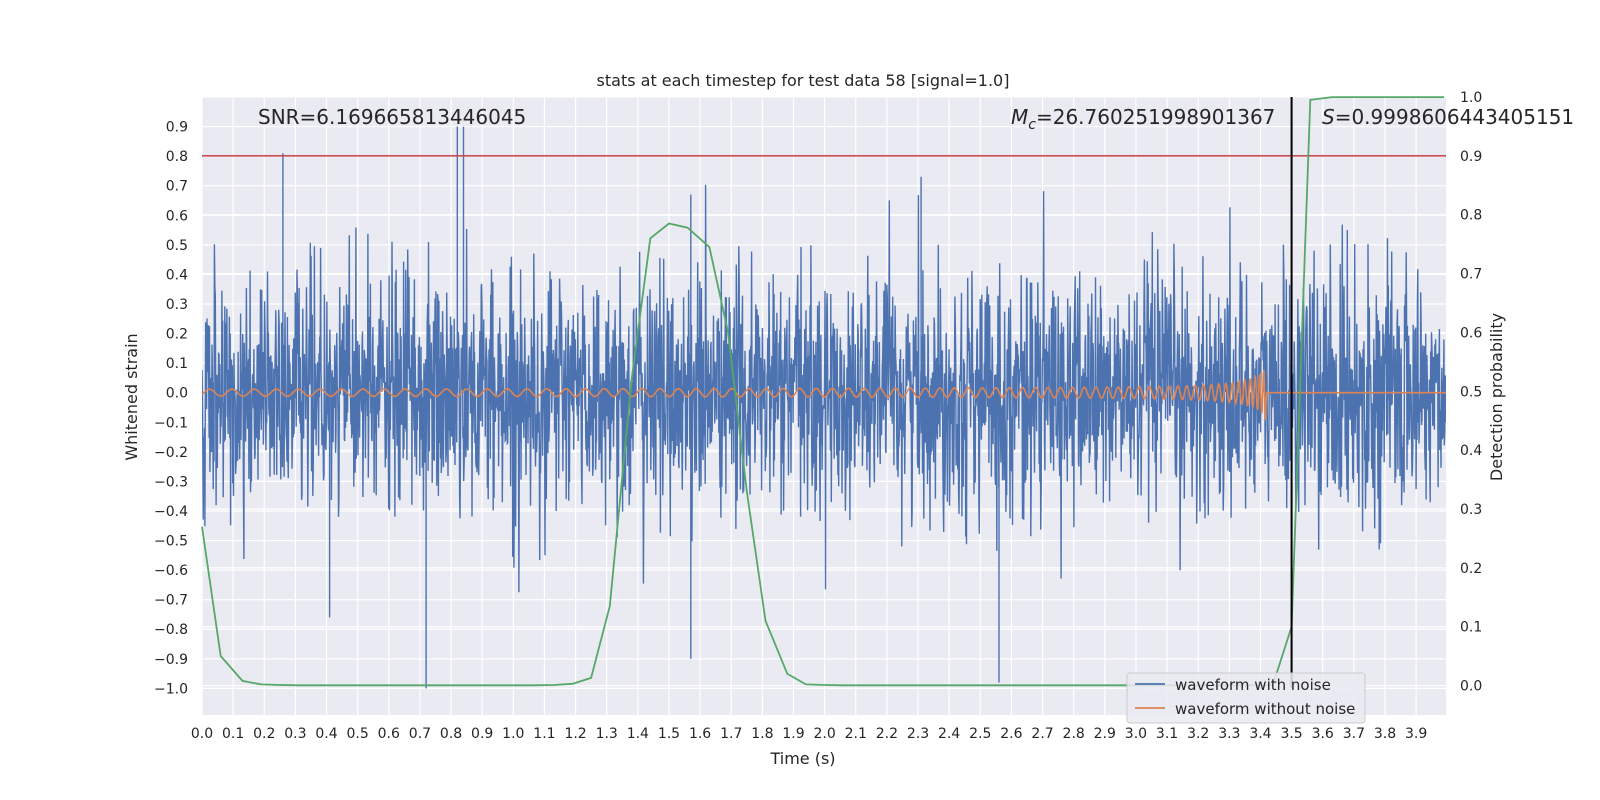  I want to click on x-tick-label: 1.3, so click(607, 734).